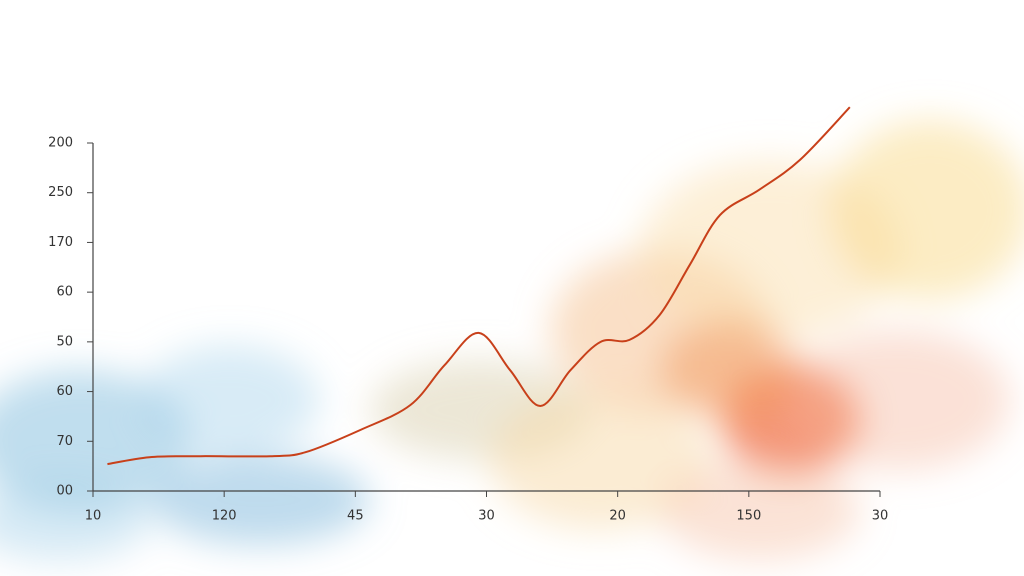  I want to click on x-tick-label: 120, so click(224, 516).